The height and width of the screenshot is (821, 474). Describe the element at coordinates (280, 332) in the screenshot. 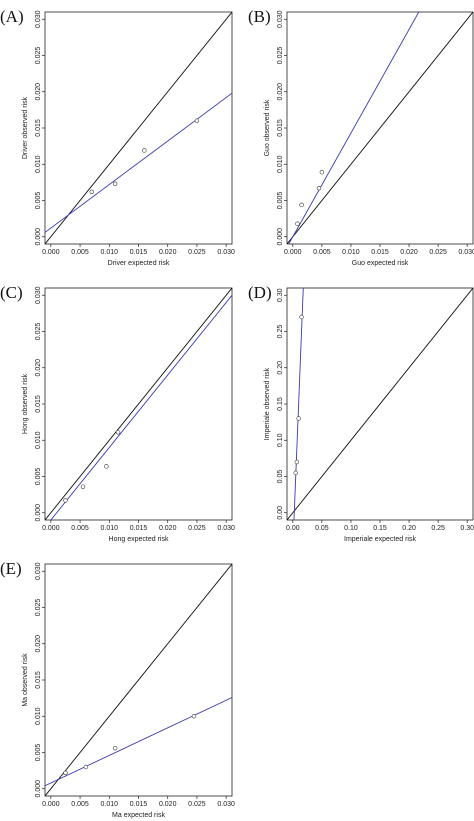

I see `y-tick-label: 0.25` at that location.